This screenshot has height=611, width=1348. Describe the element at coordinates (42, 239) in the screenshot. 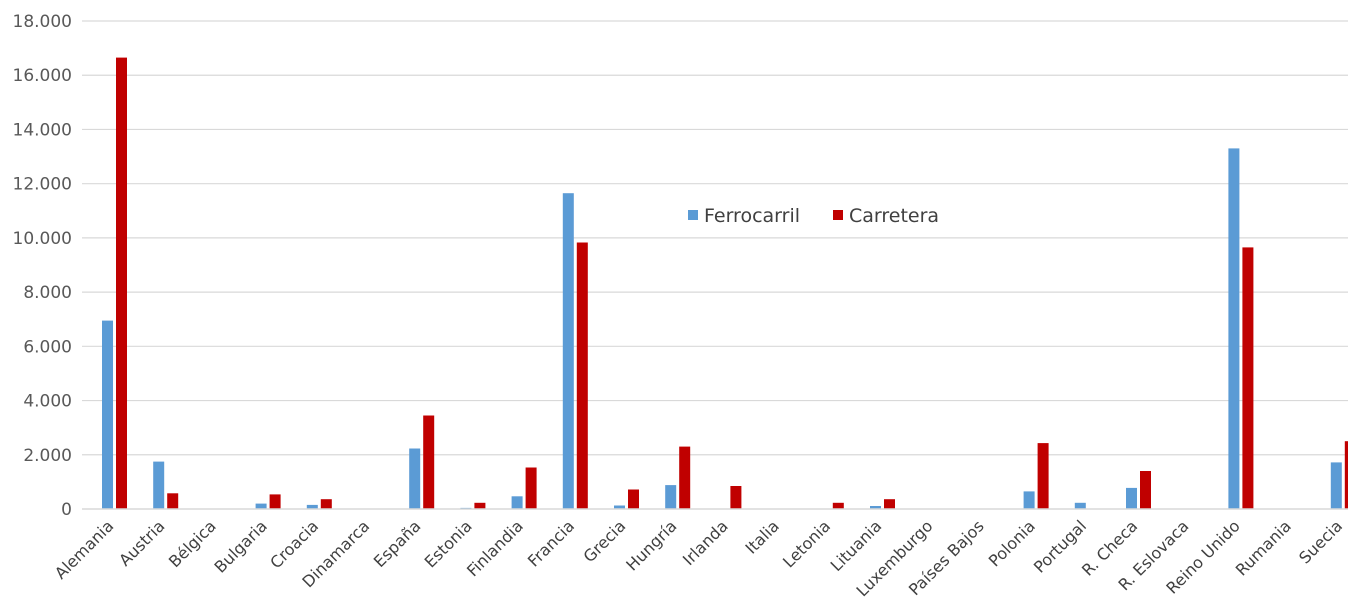

I see `y-tick-label: 10.000` at that location.